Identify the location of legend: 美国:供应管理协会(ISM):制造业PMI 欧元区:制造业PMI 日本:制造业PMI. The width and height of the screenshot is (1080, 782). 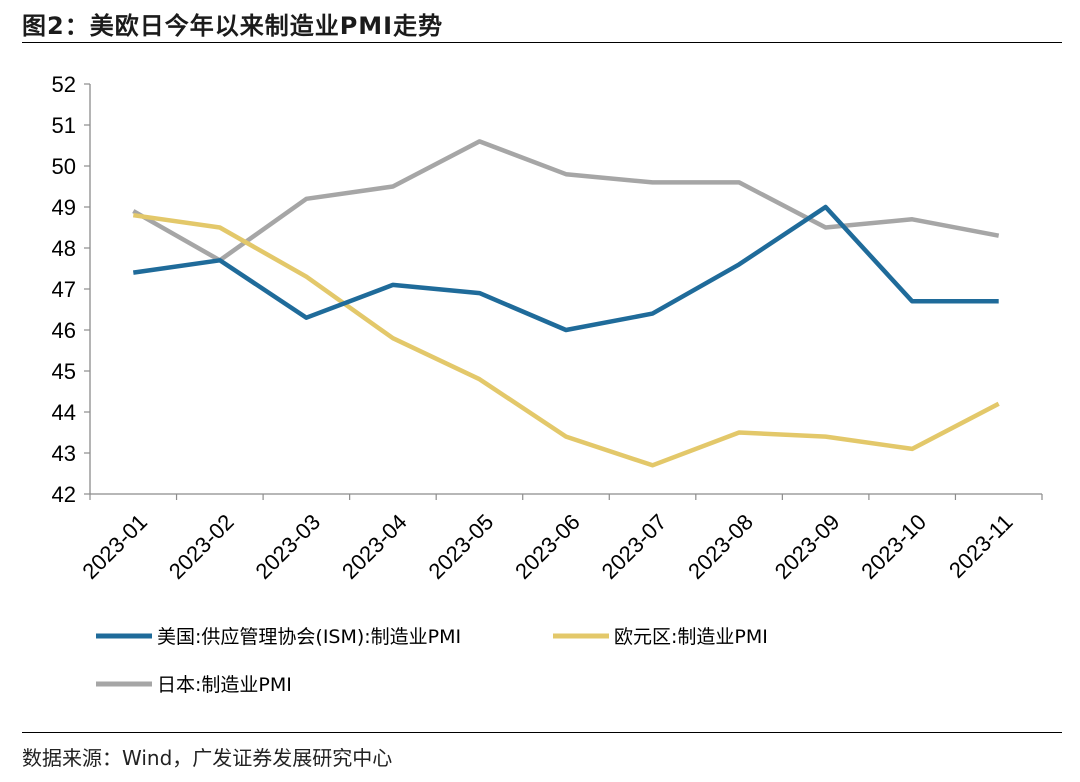
(432, 661).